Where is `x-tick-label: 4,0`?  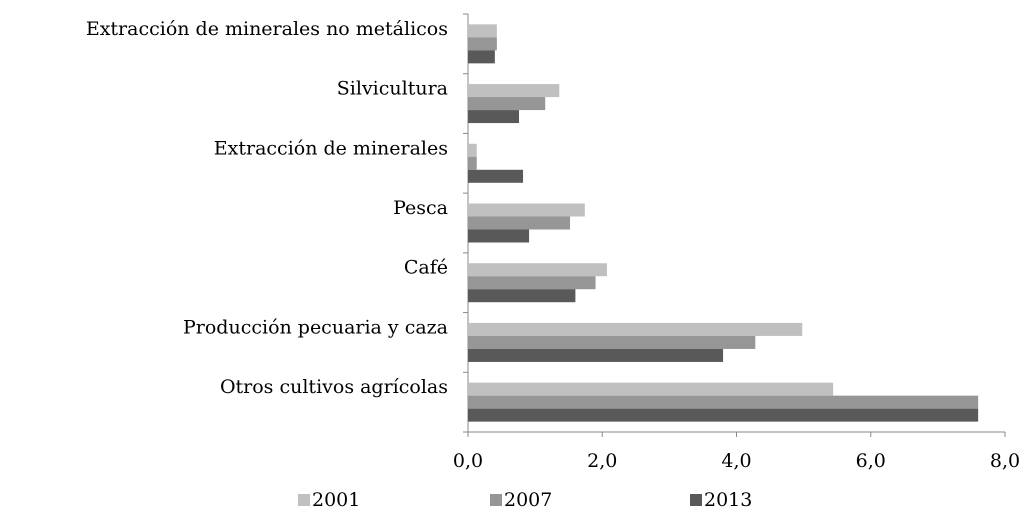
x-tick-label: 4,0 is located at coordinates (736, 461).